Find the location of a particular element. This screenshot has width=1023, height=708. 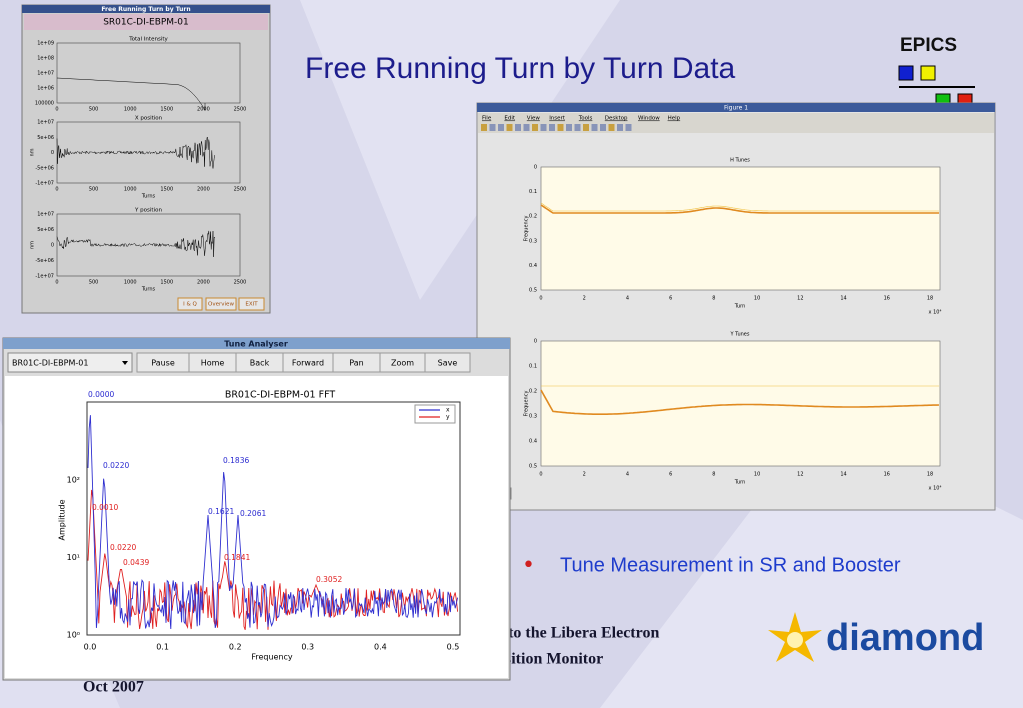

menu-item: View is located at coordinates (534, 119).